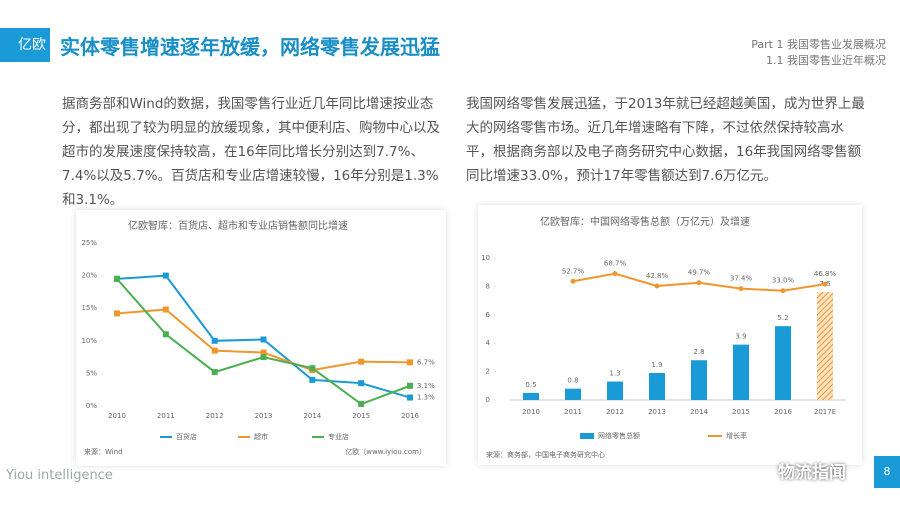 The width and height of the screenshot is (900, 506). Describe the element at coordinates (238, 225) in the screenshot. I see `chart-title: 亿欧智库：百货店、超市和专业店销售额同比增速` at that location.